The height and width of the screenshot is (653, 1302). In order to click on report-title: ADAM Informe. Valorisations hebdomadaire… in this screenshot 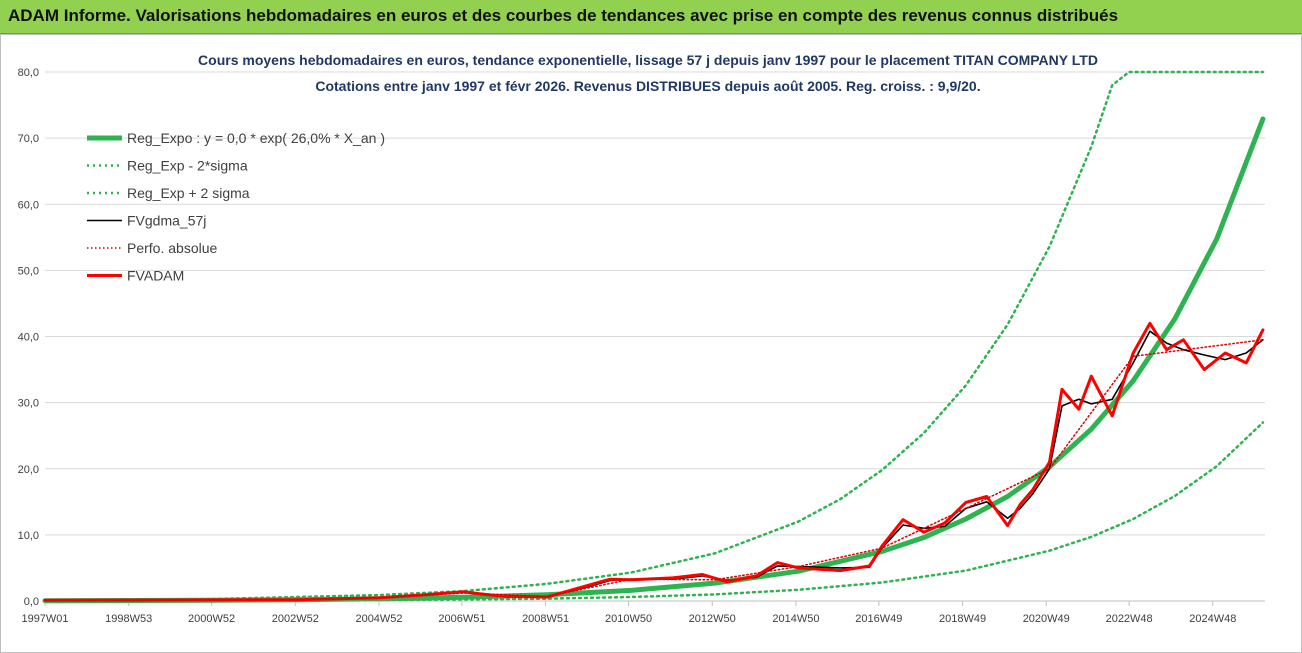, I will do `click(563, 15)`.